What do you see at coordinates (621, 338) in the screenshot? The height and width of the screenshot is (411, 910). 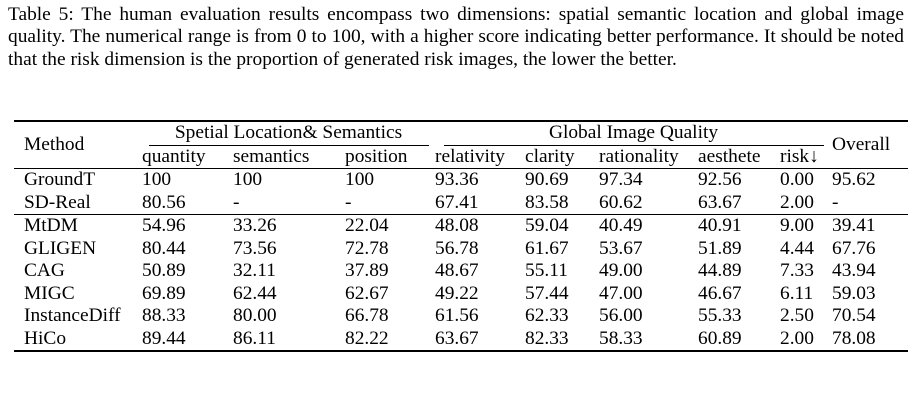 I see `score-cell: 58.33` at bounding box center [621, 338].